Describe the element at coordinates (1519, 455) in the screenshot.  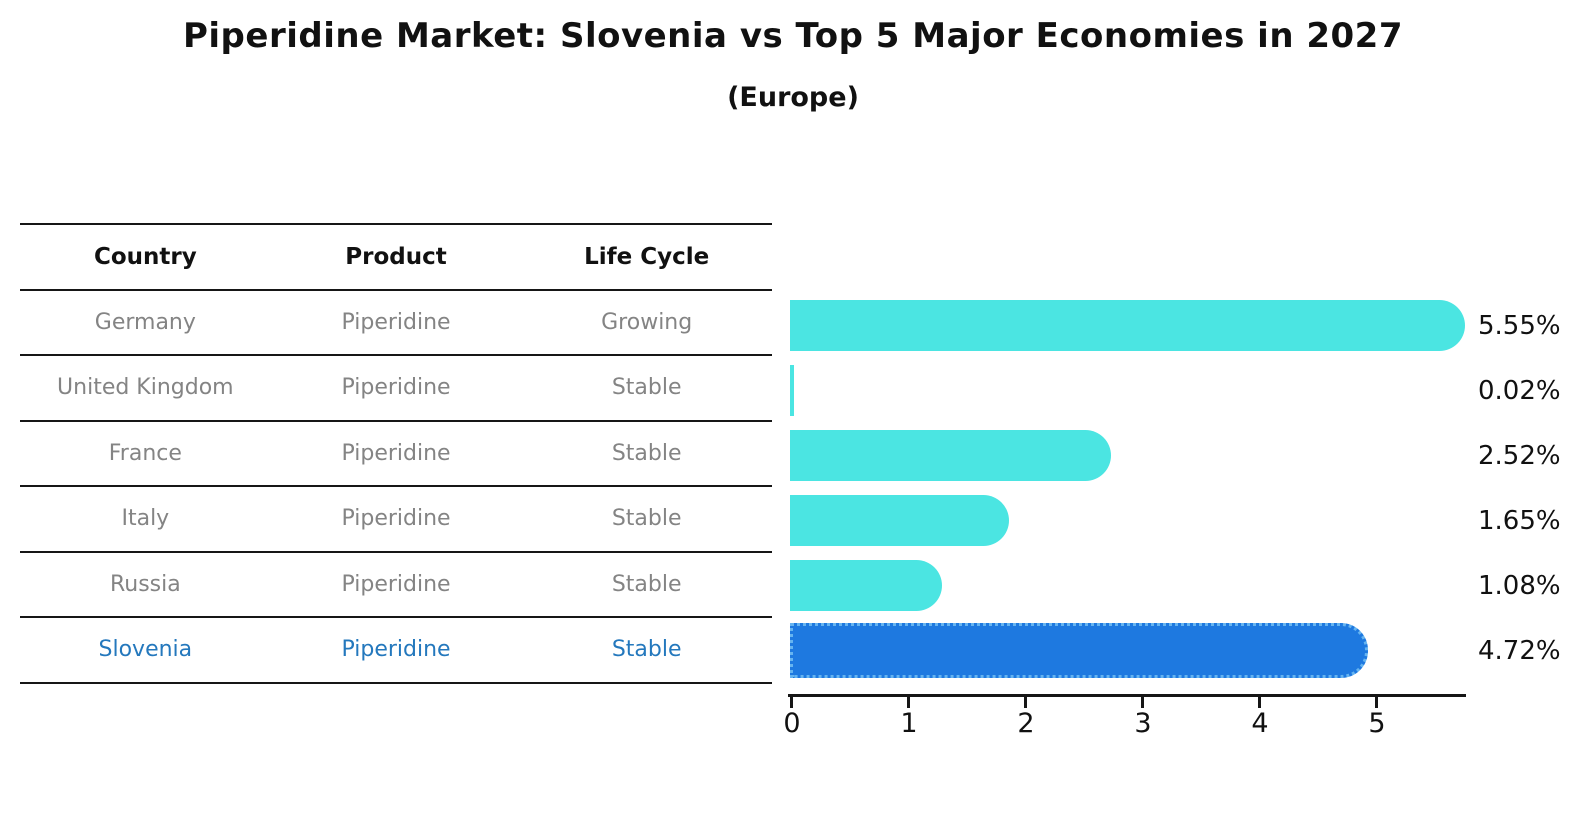
I see `value-label-france: 2.52%` at that location.